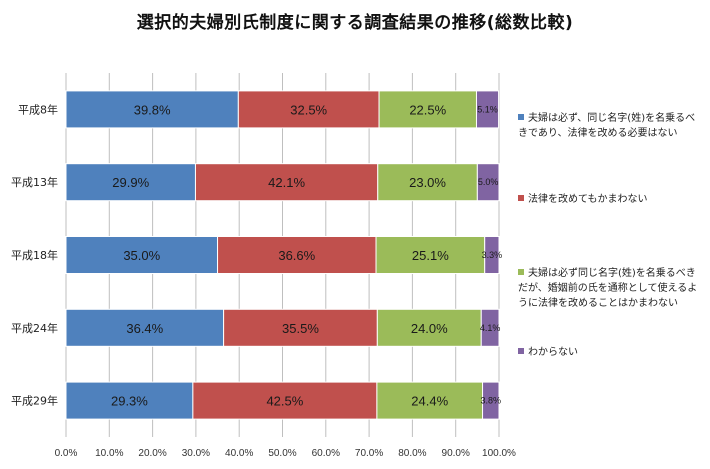  I want to click on data-label: 39.8%, so click(152, 109).